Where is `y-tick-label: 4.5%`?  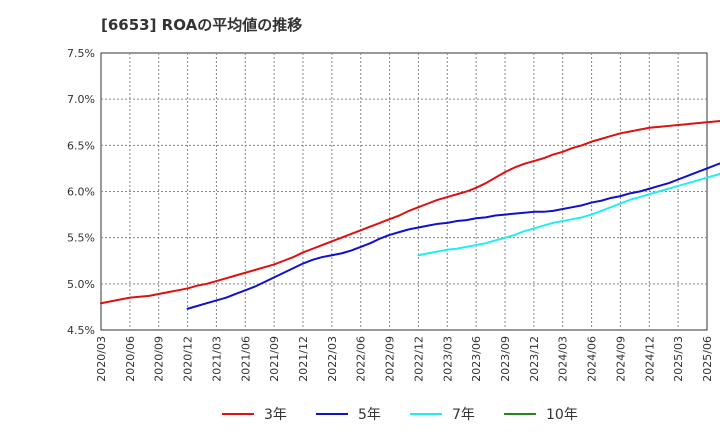
y-tick-label: 4.5% is located at coordinates (81, 330).